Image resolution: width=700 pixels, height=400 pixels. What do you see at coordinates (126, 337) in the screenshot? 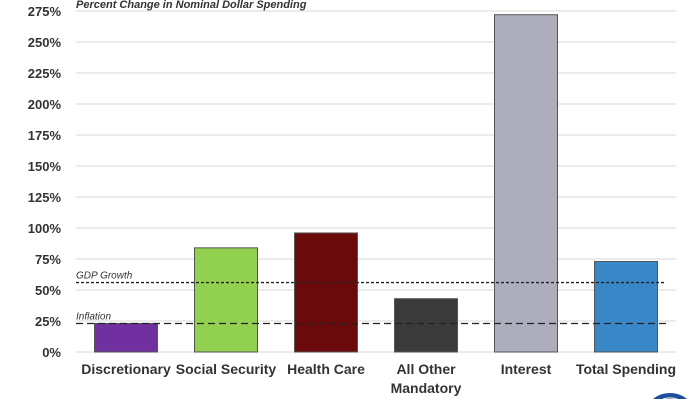
I see `bar-discretionary` at bounding box center [126, 337].